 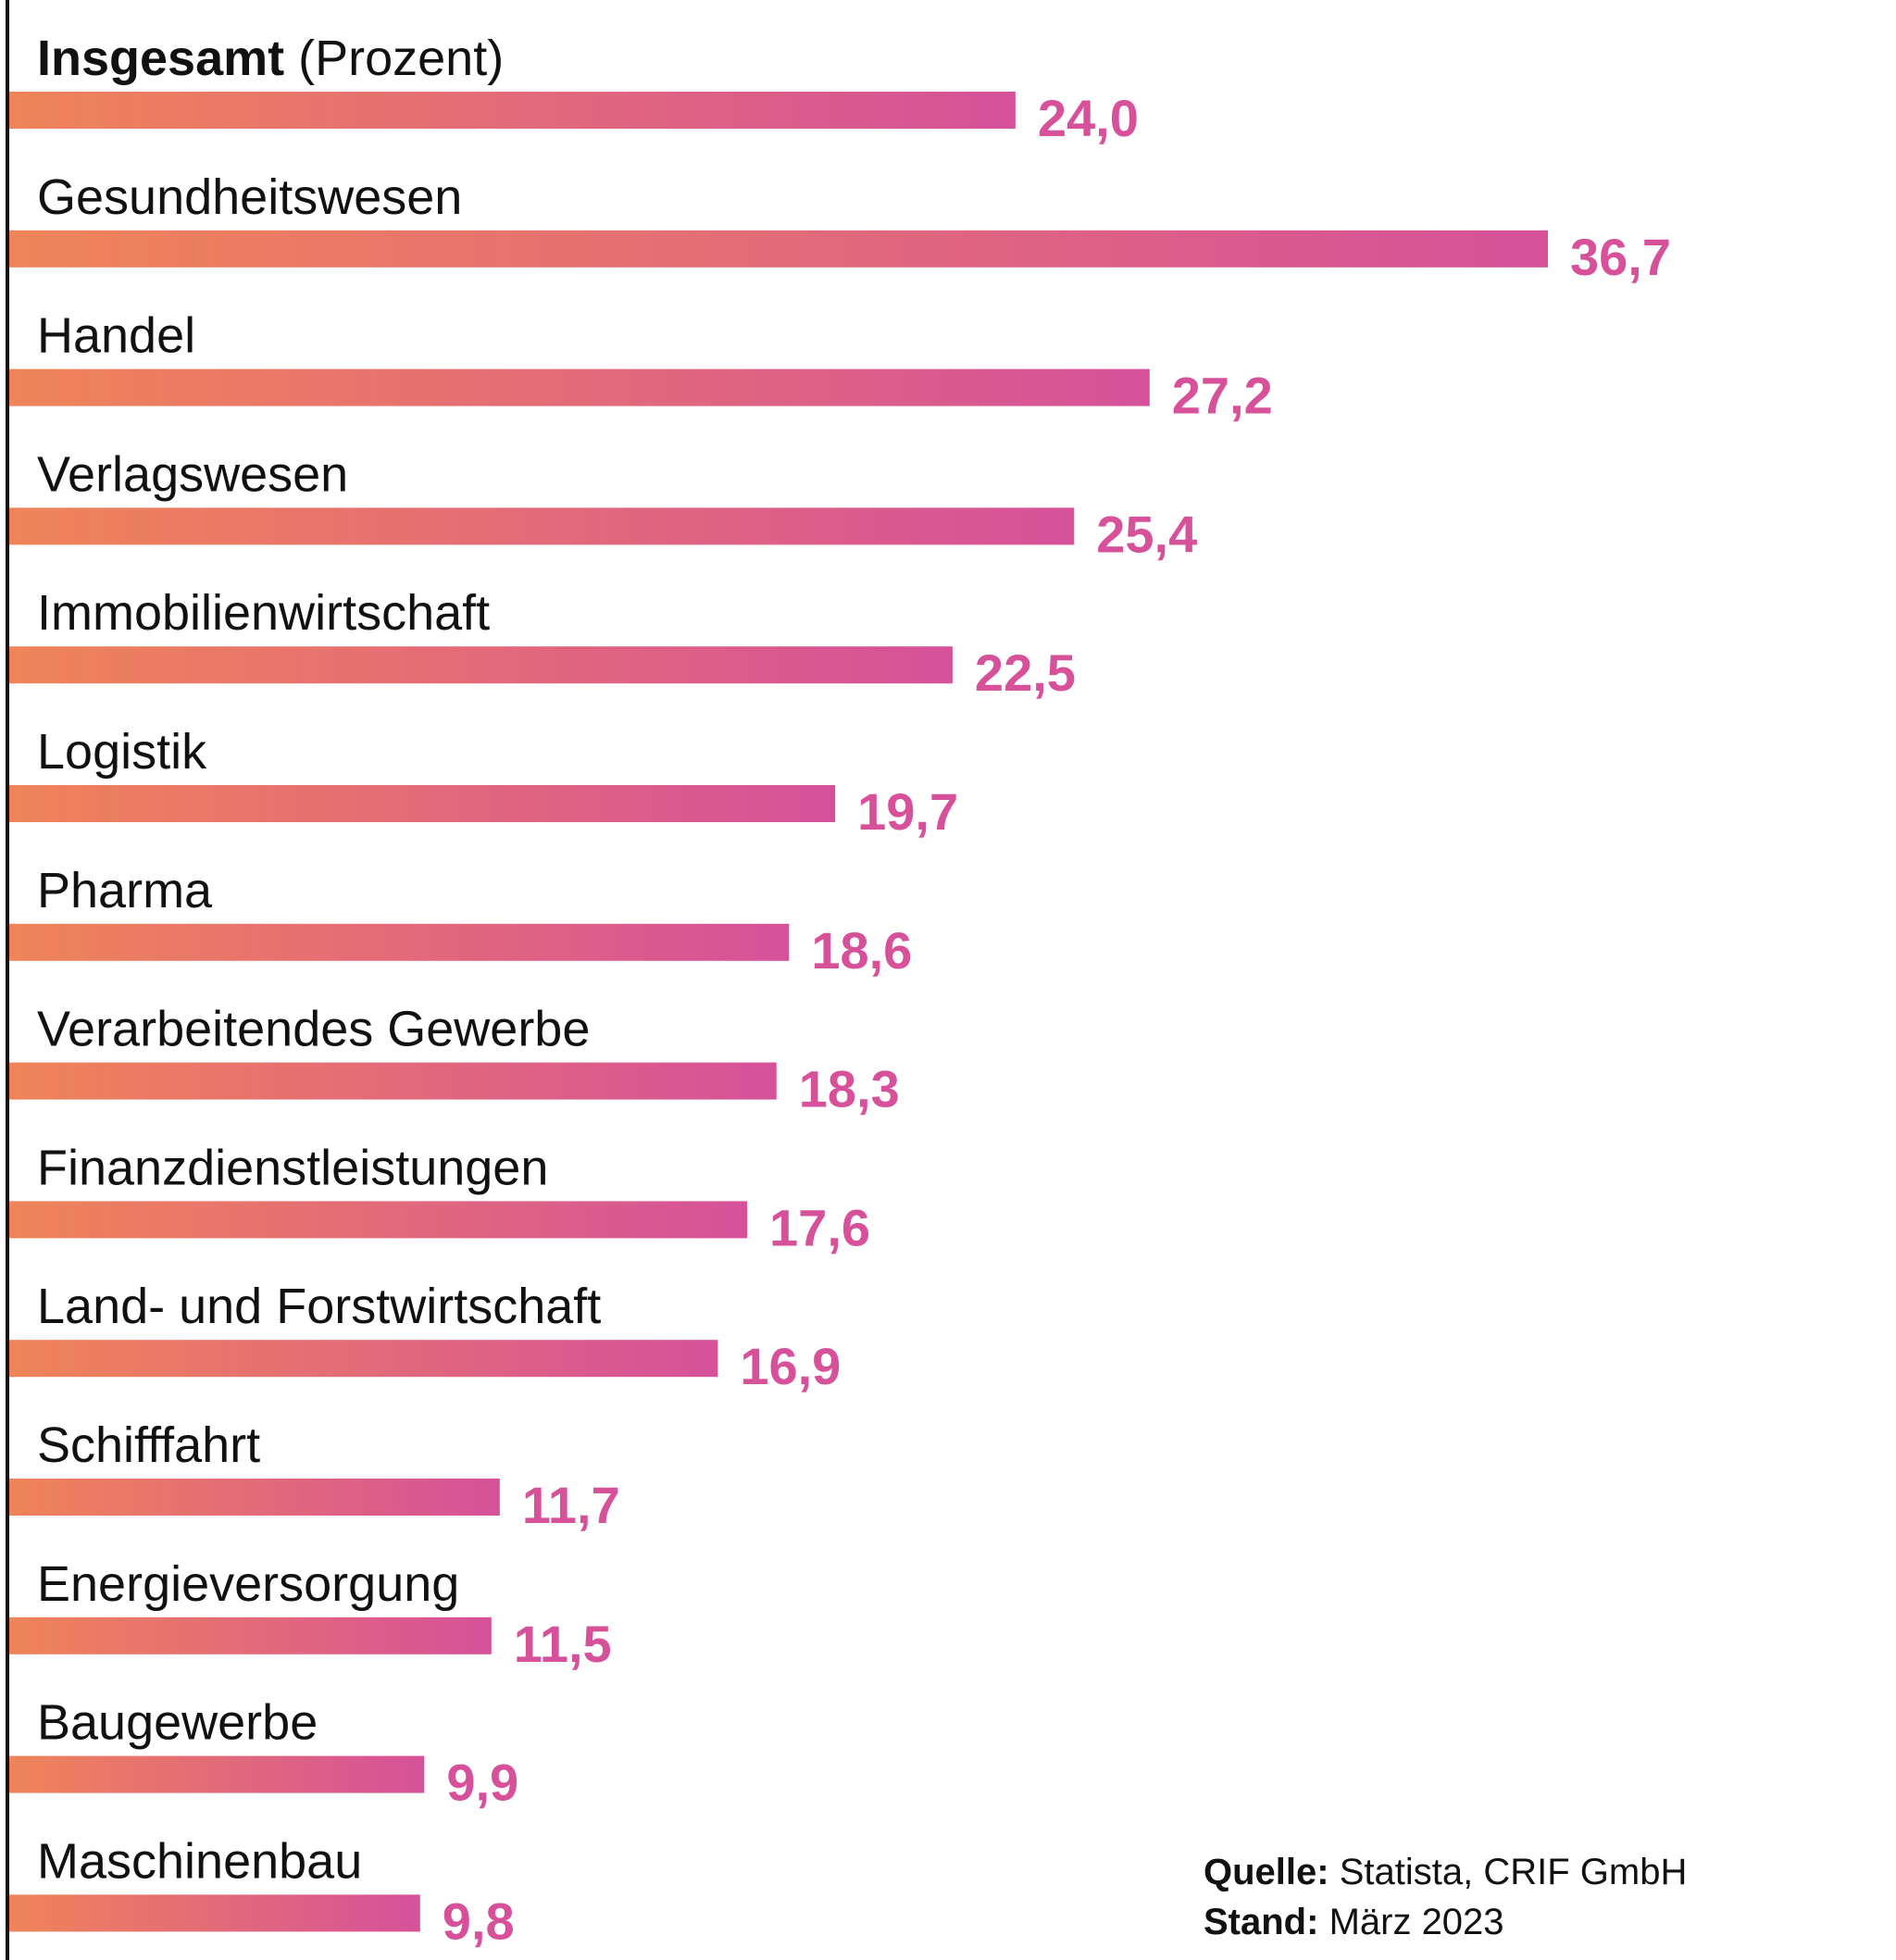 What do you see at coordinates (425, 1337) in the screenshot?
I see `bar-row: Land- und Forstwirtschaft 16,9` at bounding box center [425, 1337].